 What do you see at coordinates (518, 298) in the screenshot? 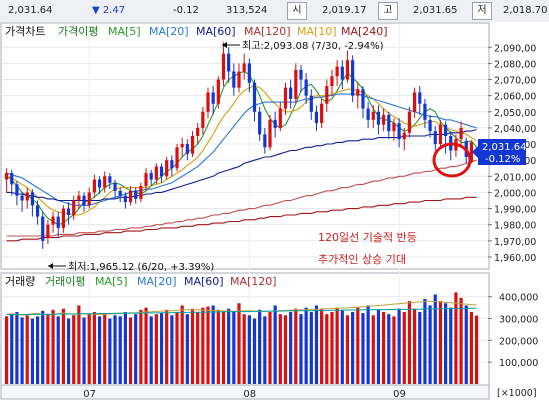
I see `volume-tick-label: 400,000` at bounding box center [518, 298].